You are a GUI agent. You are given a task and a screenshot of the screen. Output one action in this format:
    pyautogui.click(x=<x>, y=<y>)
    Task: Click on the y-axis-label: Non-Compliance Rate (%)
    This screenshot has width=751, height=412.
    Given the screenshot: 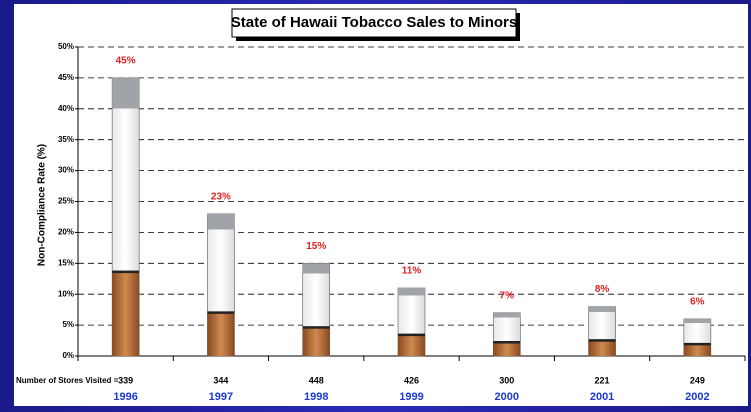 What is the action you would take?
    pyautogui.click(x=42, y=205)
    